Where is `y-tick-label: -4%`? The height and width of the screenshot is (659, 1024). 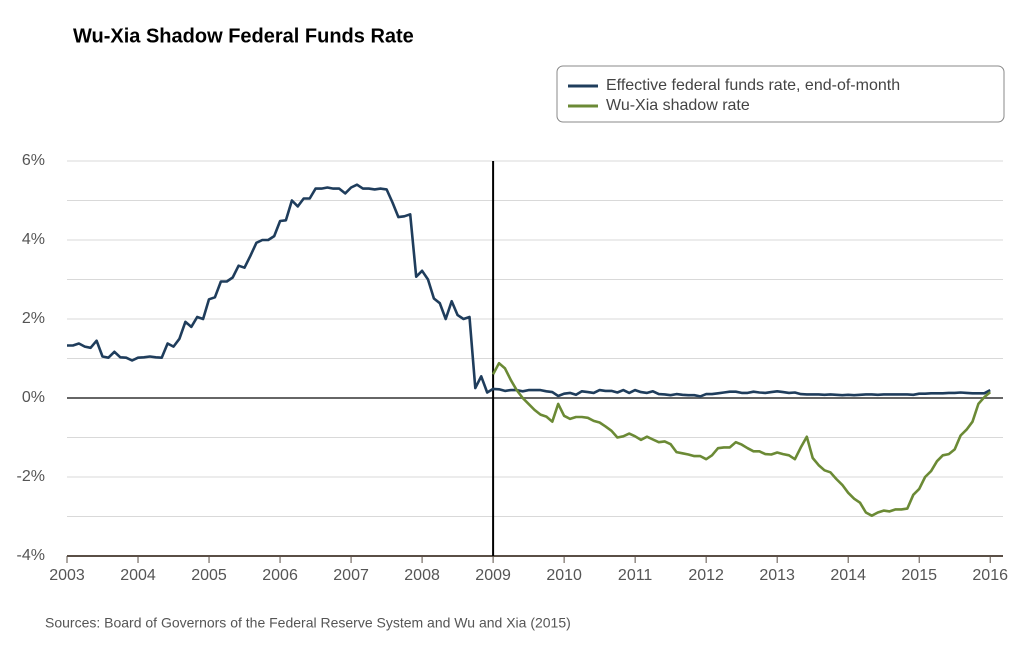
y-tick-label: -4% is located at coordinates (31, 555).